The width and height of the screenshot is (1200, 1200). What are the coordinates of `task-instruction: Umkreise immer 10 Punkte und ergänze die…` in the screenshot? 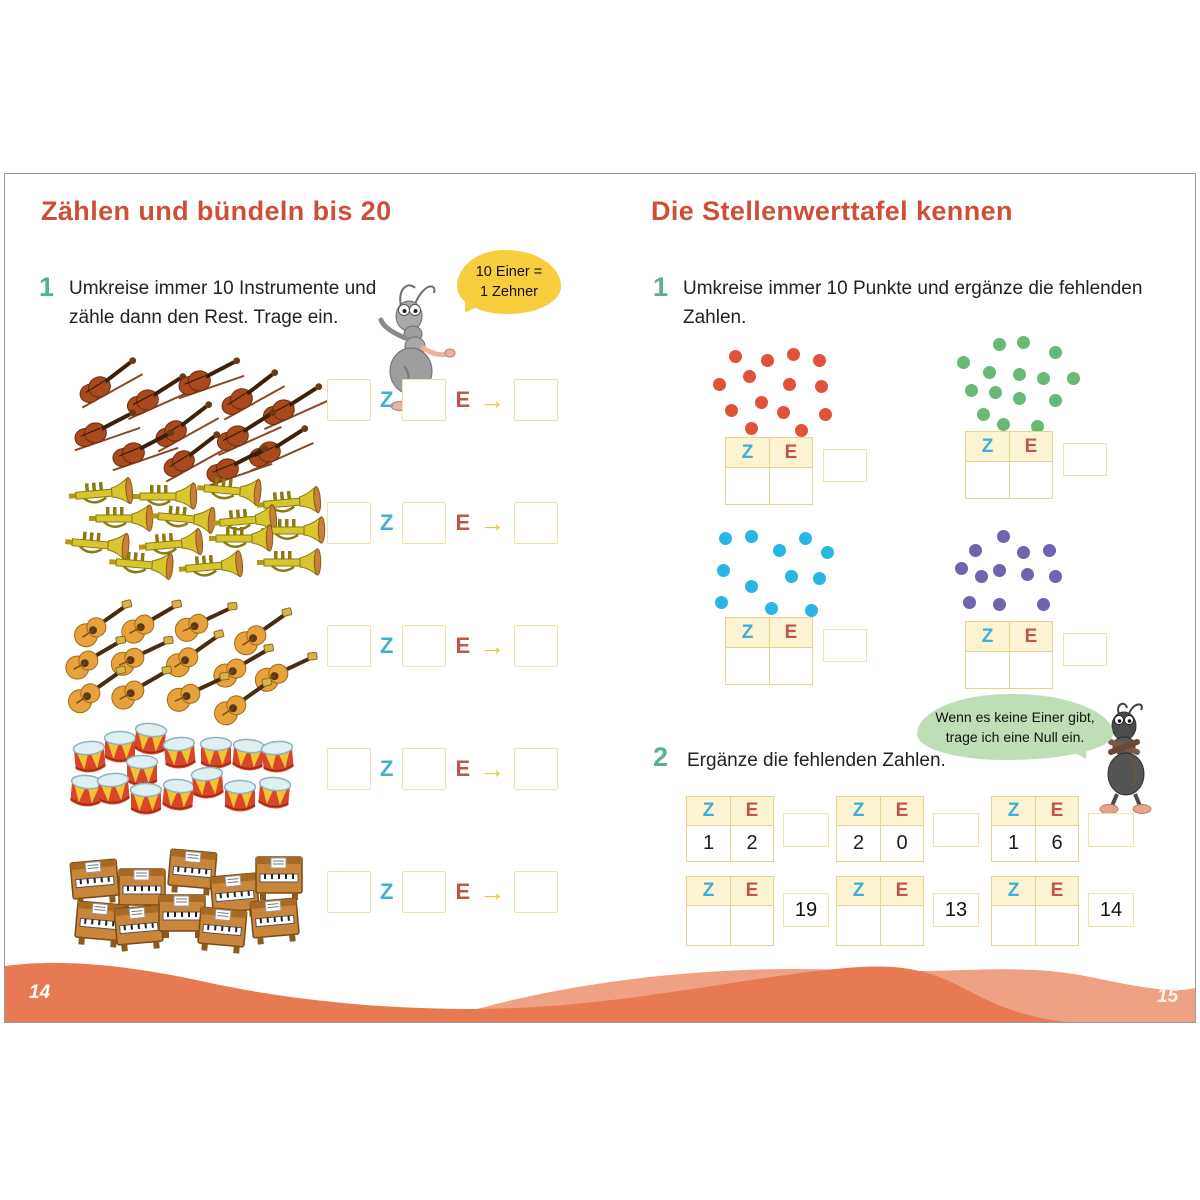 It's located at (912, 303).